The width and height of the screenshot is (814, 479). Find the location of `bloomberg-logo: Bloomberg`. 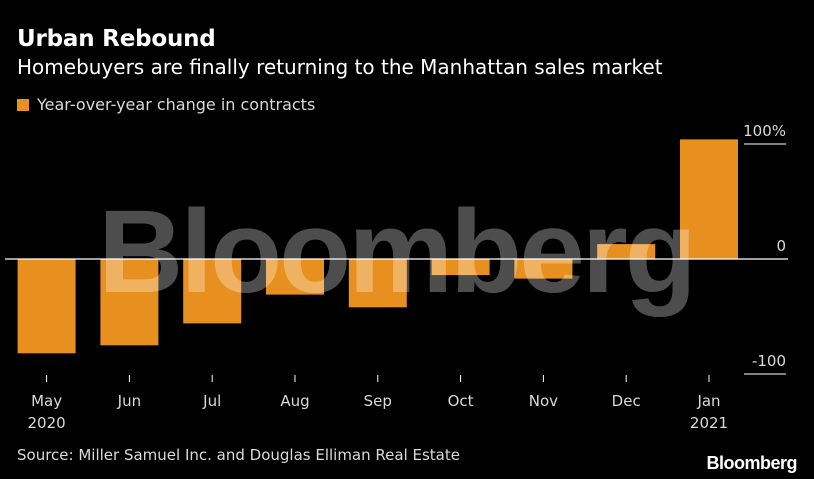

bloomberg-logo: Bloomberg is located at coordinates (751, 463).